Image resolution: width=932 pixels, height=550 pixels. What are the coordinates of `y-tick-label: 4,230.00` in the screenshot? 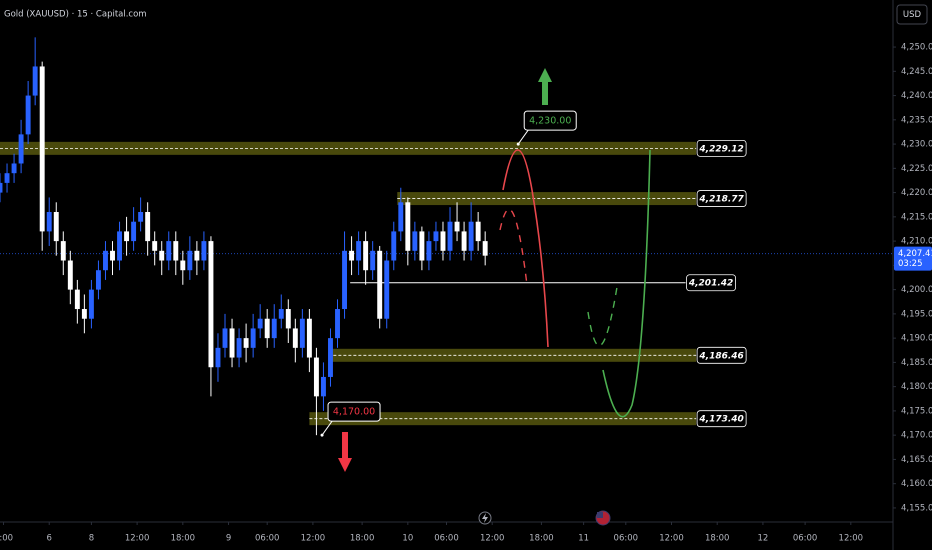 It's located at (916, 145).